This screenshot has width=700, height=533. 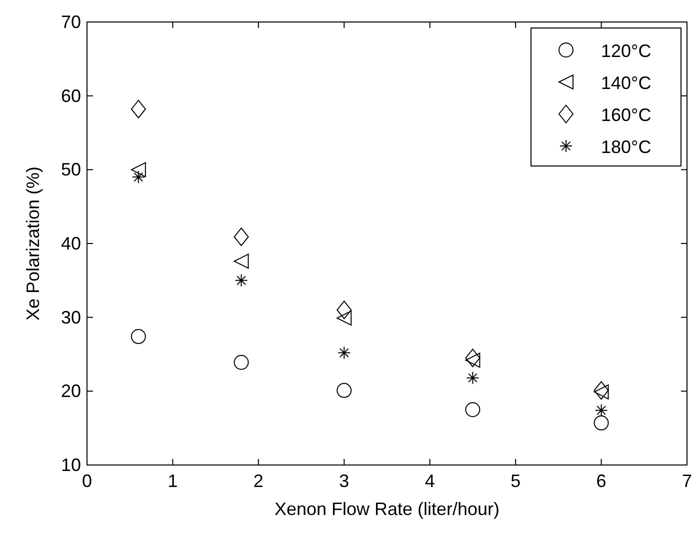 What do you see at coordinates (173, 481) in the screenshot?
I see `x-tick-label: 1` at bounding box center [173, 481].